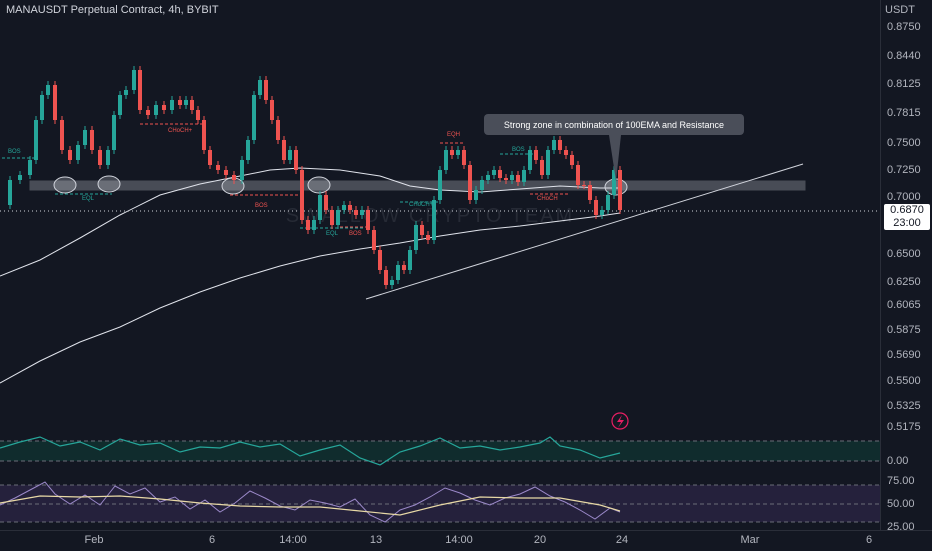 The image size is (932, 551). Describe the element at coordinates (212, 540) in the screenshot. I see `time-tick: 6` at that location.